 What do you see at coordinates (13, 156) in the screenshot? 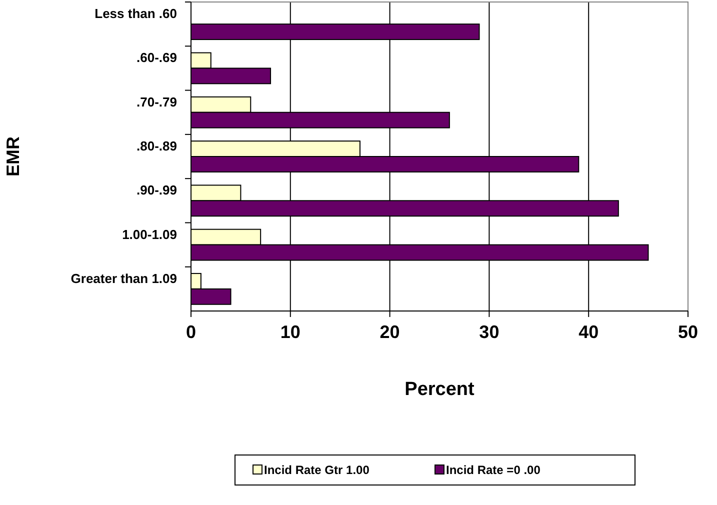
I see `y-axis-title: EMR` at bounding box center [13, 156].